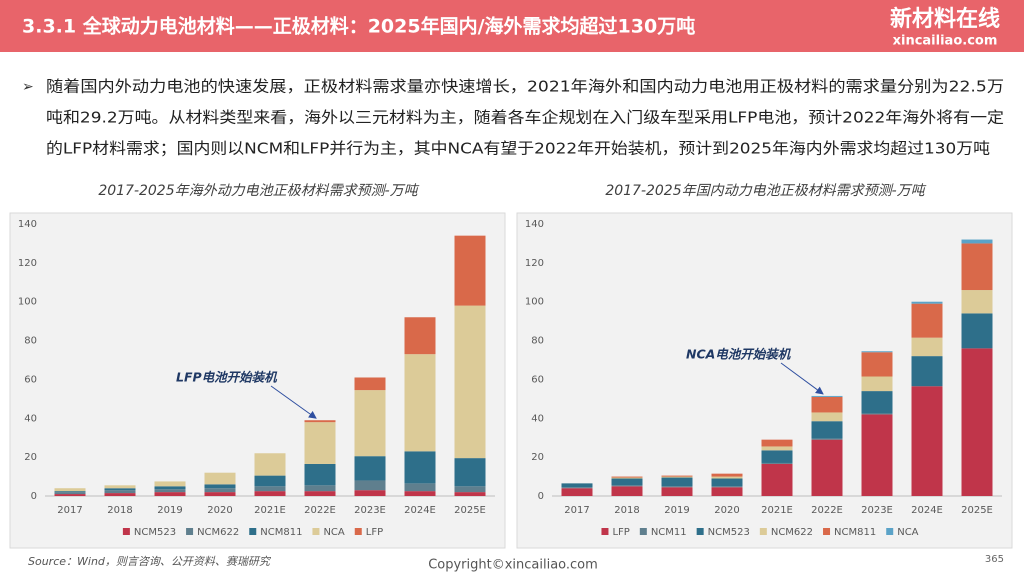 The width and height of the screenshot is (1024, 576). What do you see at coordinates (537, 418) in the screenshot?
I see `y-tick-label: 40` at bounding box center [537, 418].